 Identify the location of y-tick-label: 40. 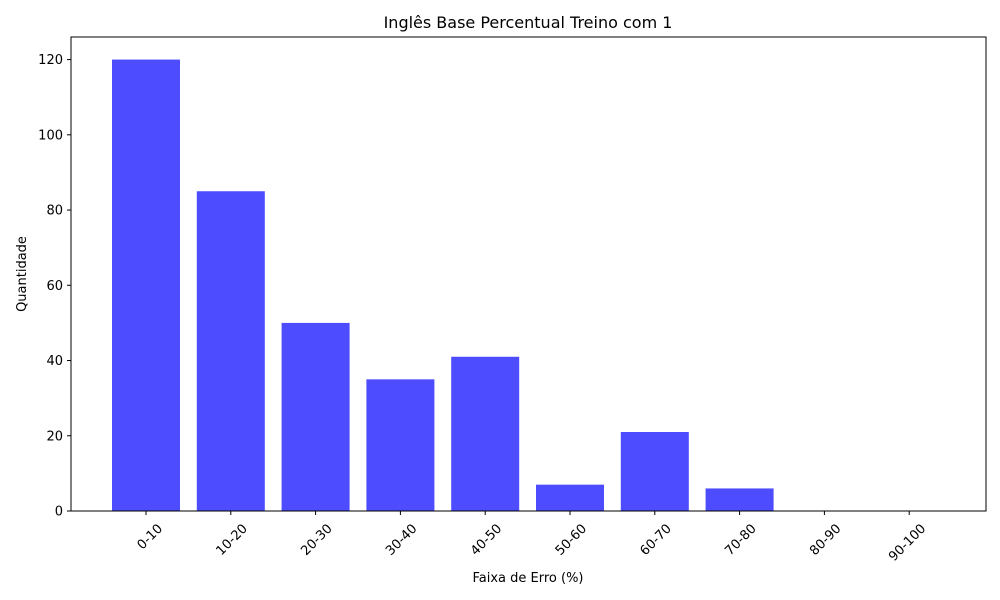
(54, 361).